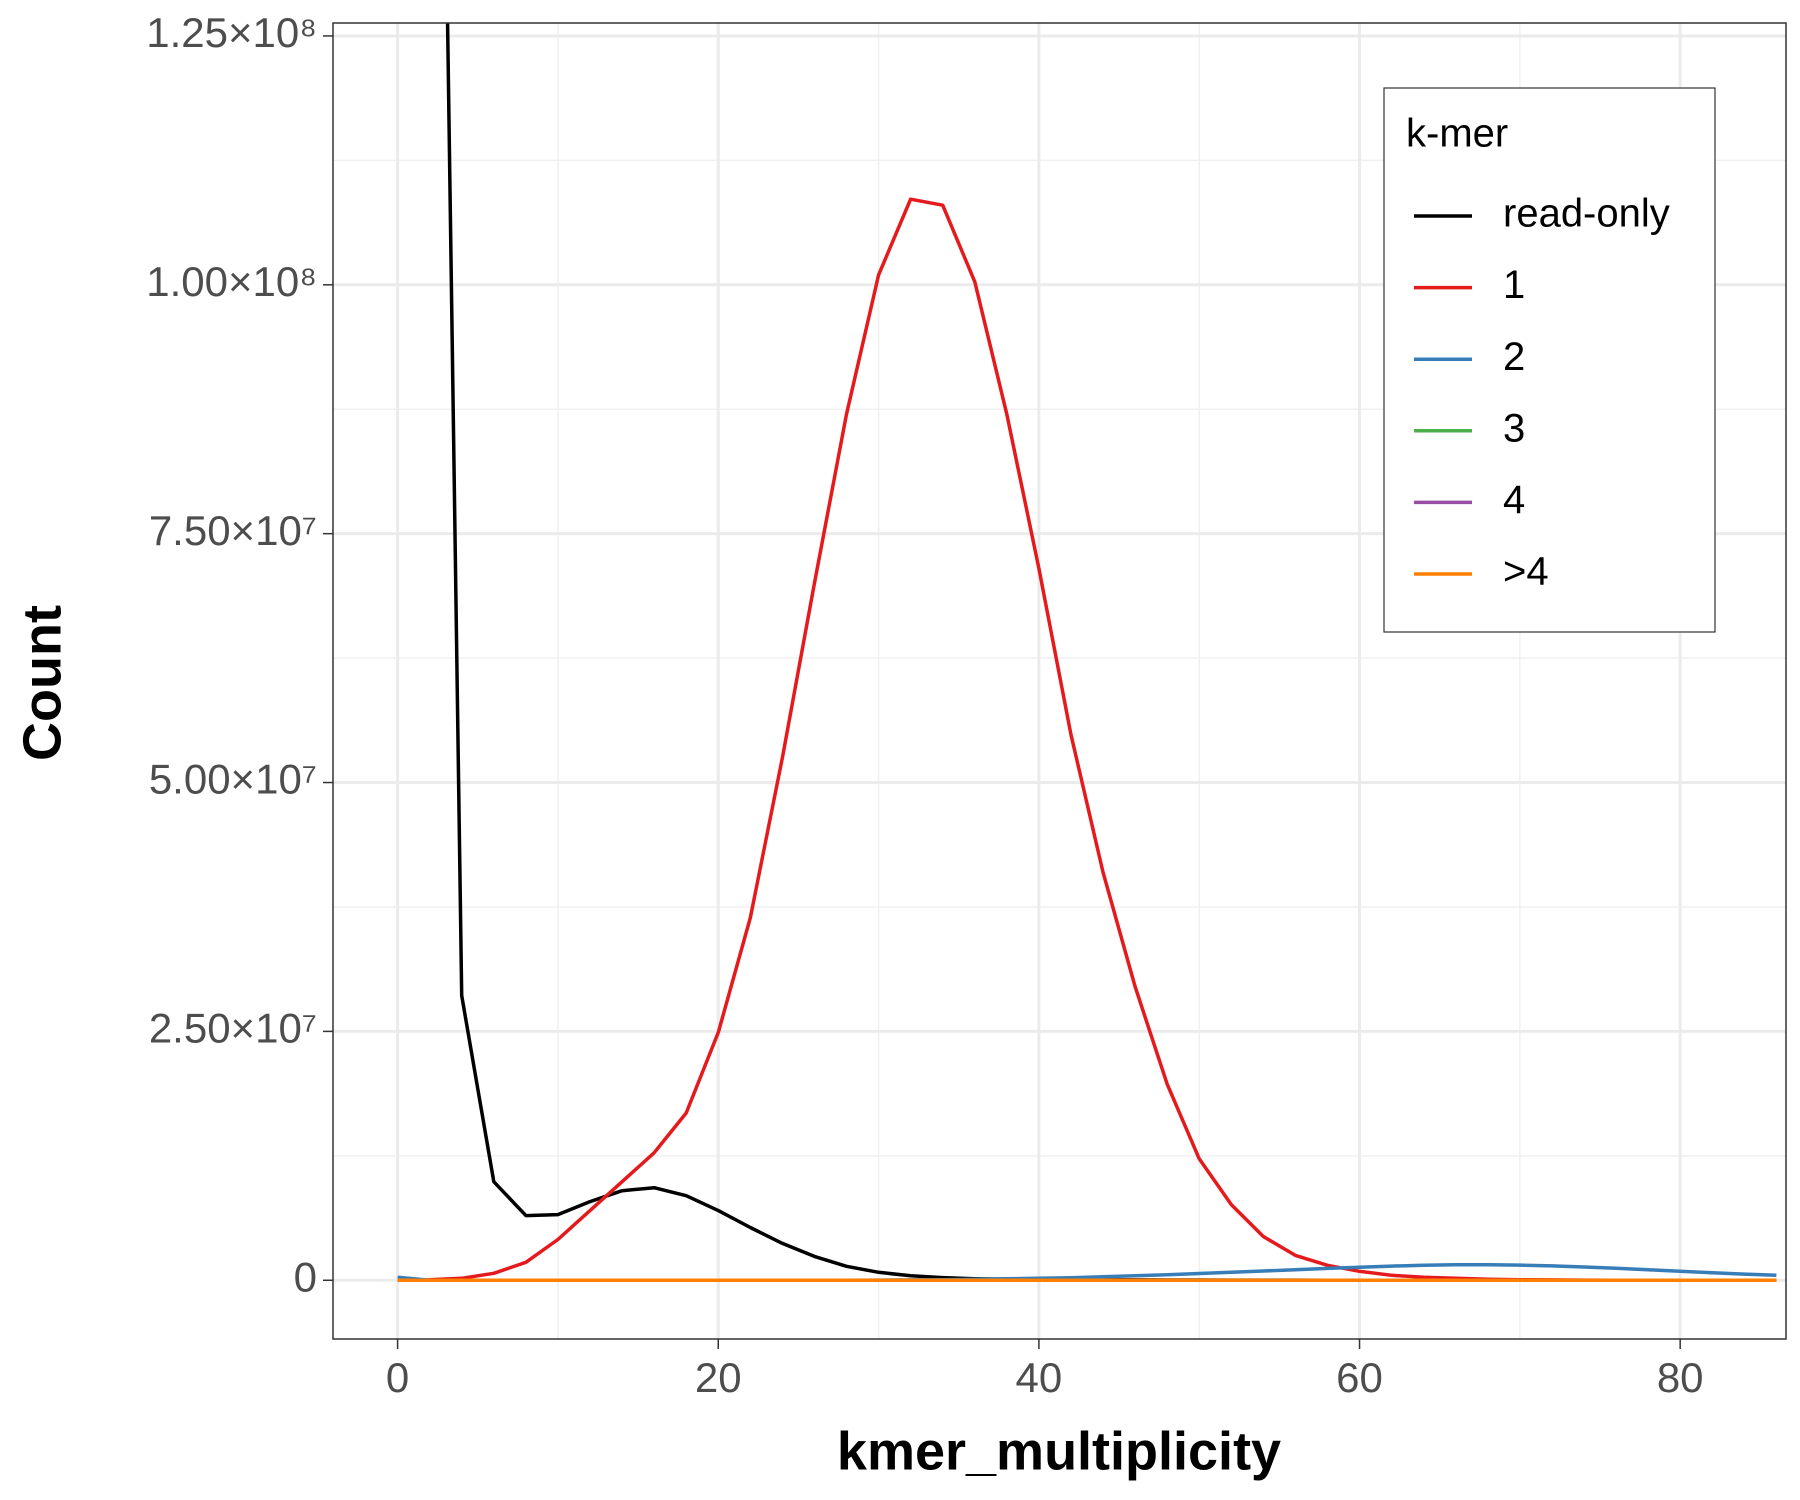 The image size is (1800, 1500). Describe the element at coordinates (305, 1276) in the screenshot. I see `y-tick-label: 0` at that location.